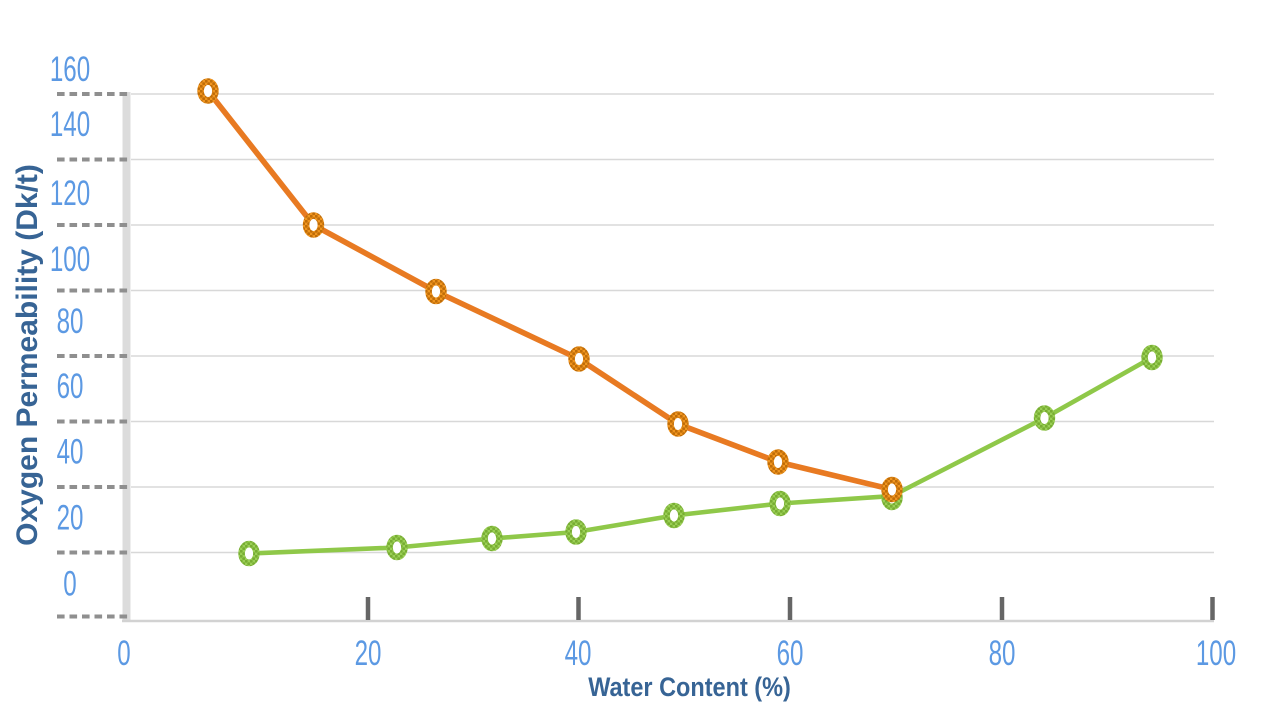  I want to click on svg-text: Oxygen Permeability (Dk/t), so click(27, 355).